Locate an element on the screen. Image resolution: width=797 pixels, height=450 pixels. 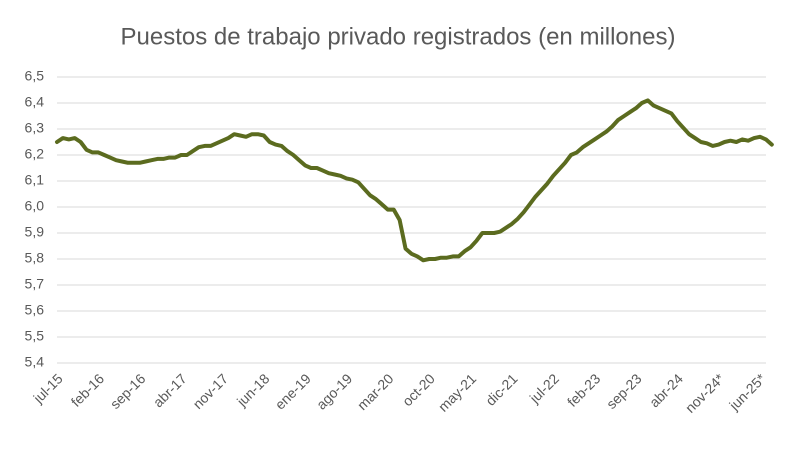
x-tick-label: mar-20 is located at coordinates (375, 391).